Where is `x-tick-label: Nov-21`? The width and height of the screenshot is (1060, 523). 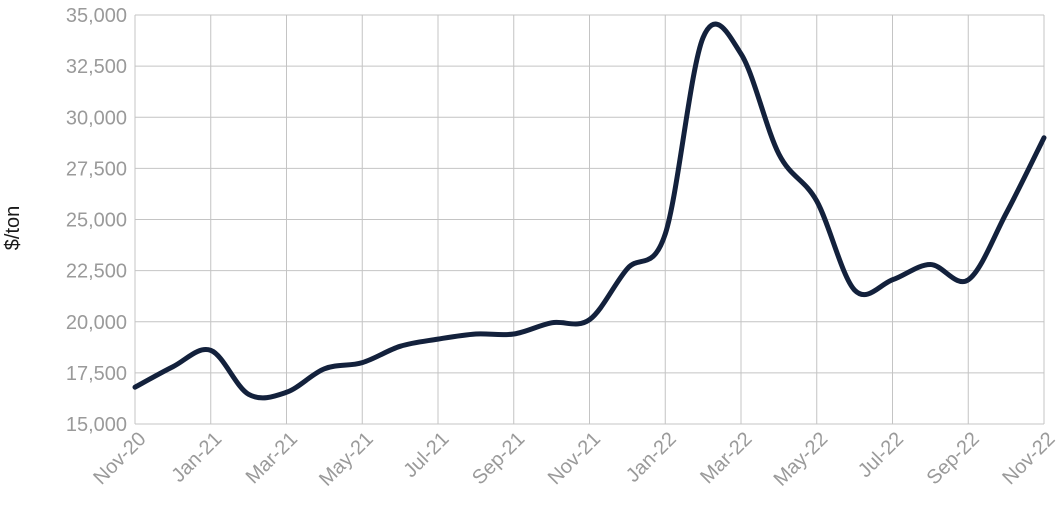
x-tick-label: Nov-21 is located at coordinates (574, 458).